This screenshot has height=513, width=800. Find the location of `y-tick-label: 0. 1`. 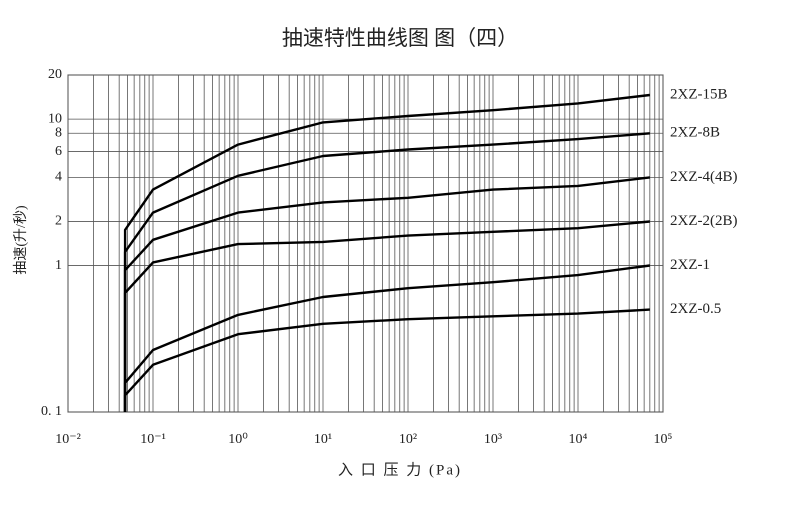

y-tick-label: 0. 1 is located at coordinates (51, 411).